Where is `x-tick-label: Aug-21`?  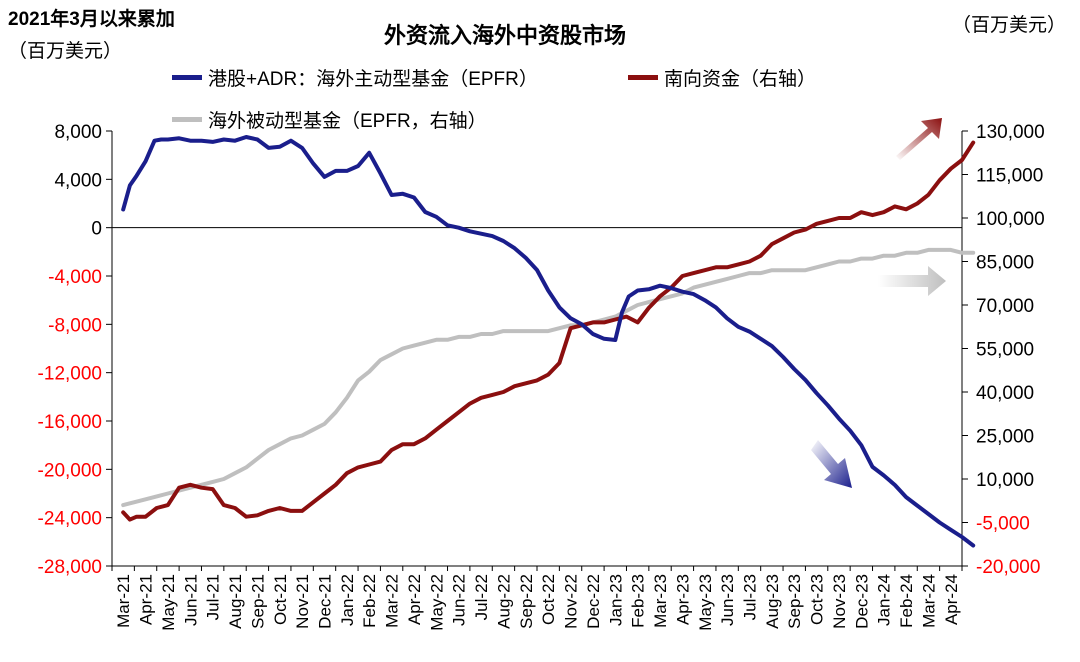 x-tick-label: Aug-21 is located at coordinates (235, 601).